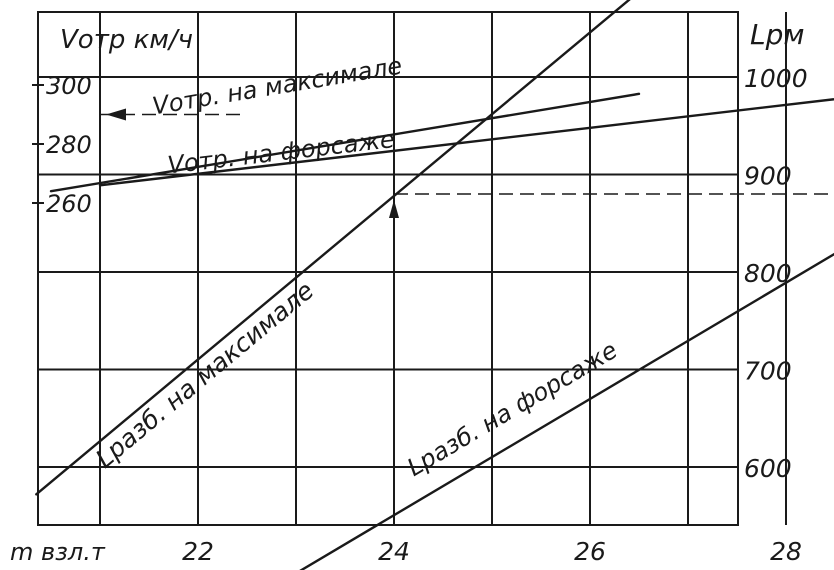 This screenshot has height=570, width=834. I want to click on right-tick-label: 1000, so click(776, 78).